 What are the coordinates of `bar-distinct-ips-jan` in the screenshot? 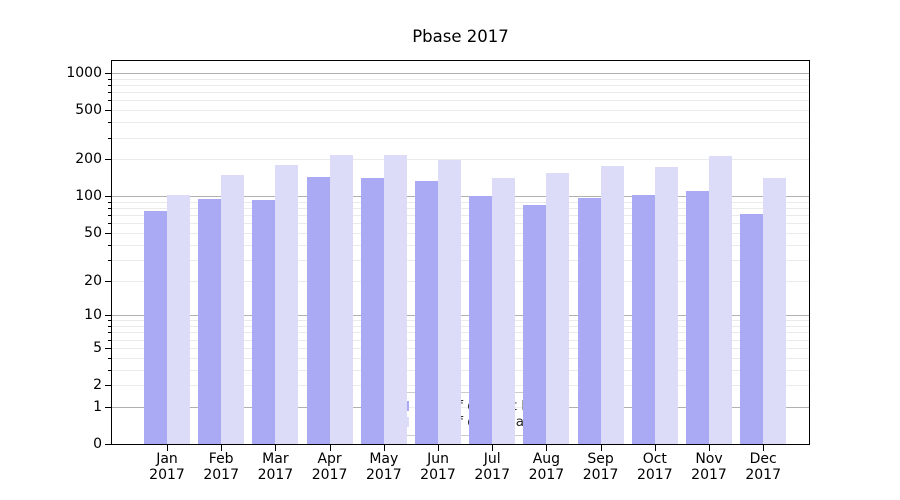 It's located at (155, 327).